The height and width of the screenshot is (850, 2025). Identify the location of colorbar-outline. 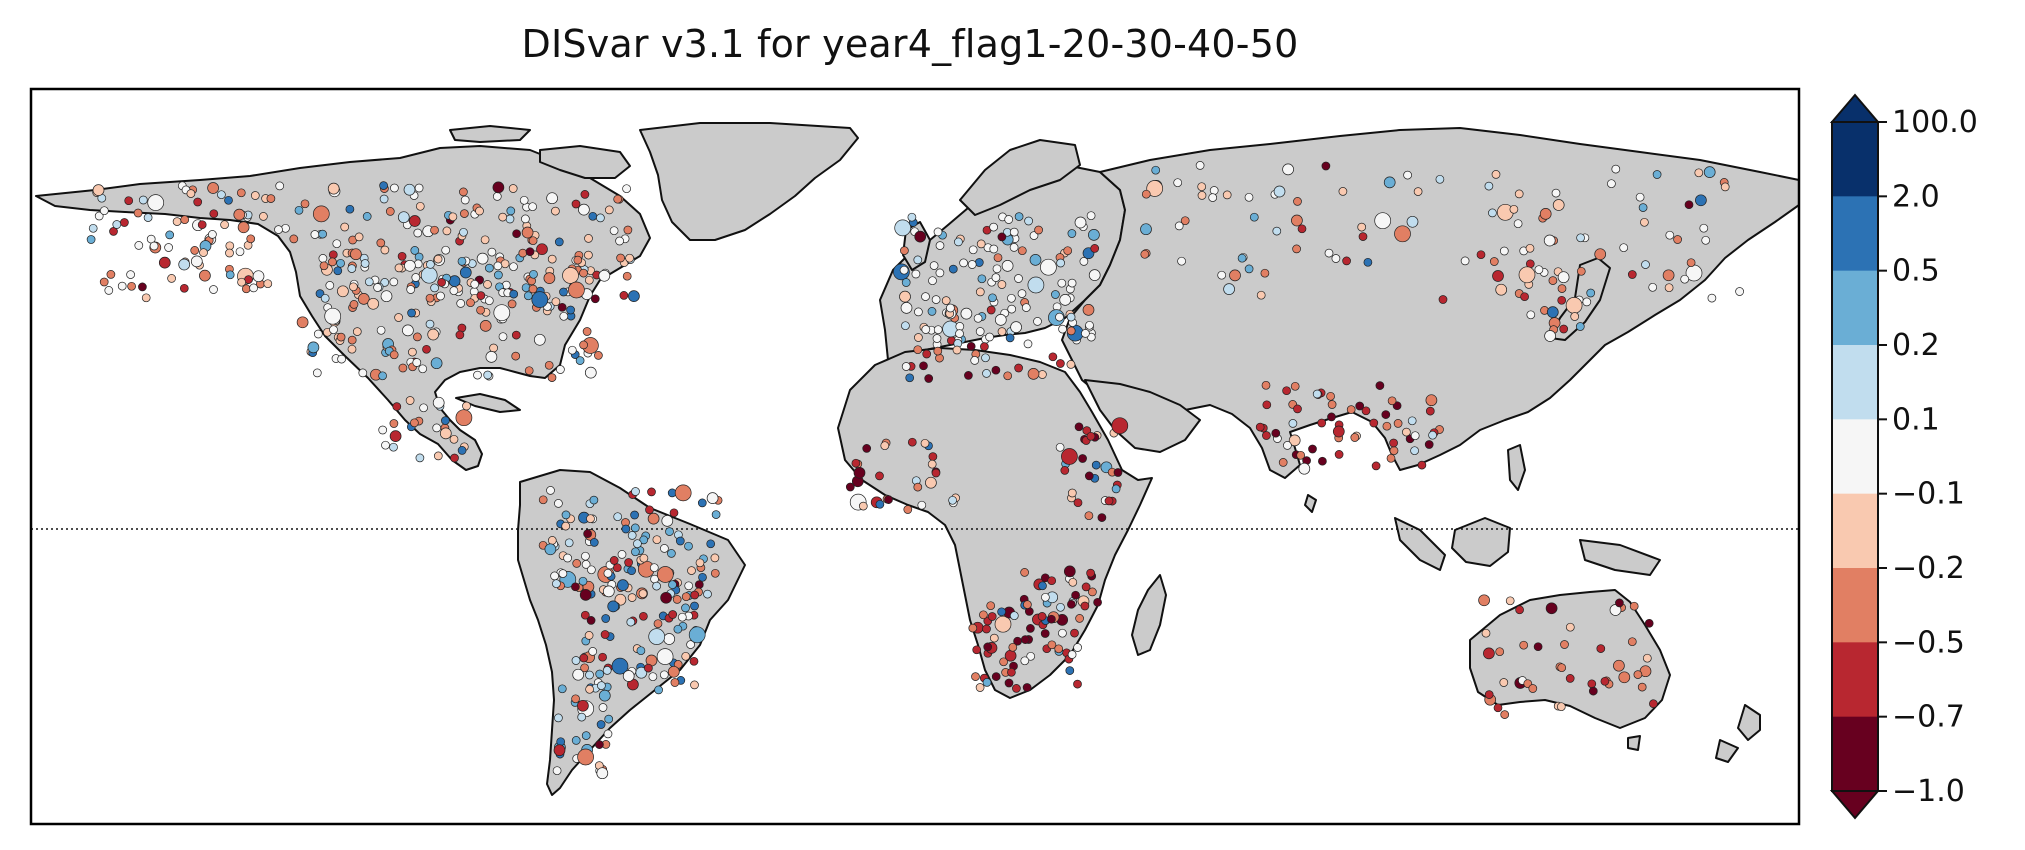
(1855, 456).